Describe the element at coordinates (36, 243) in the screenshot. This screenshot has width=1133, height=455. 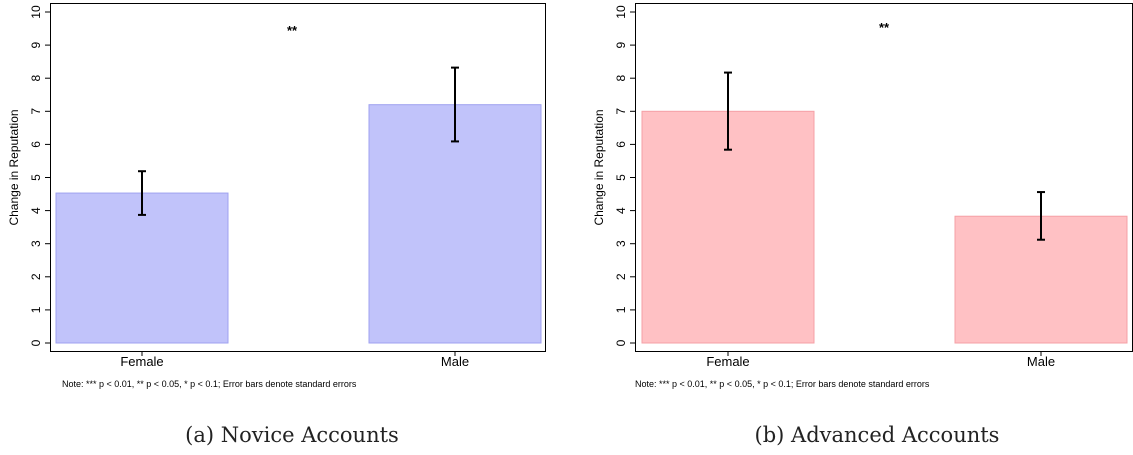
I see `panel-a-ytick-label: 3` at that location.